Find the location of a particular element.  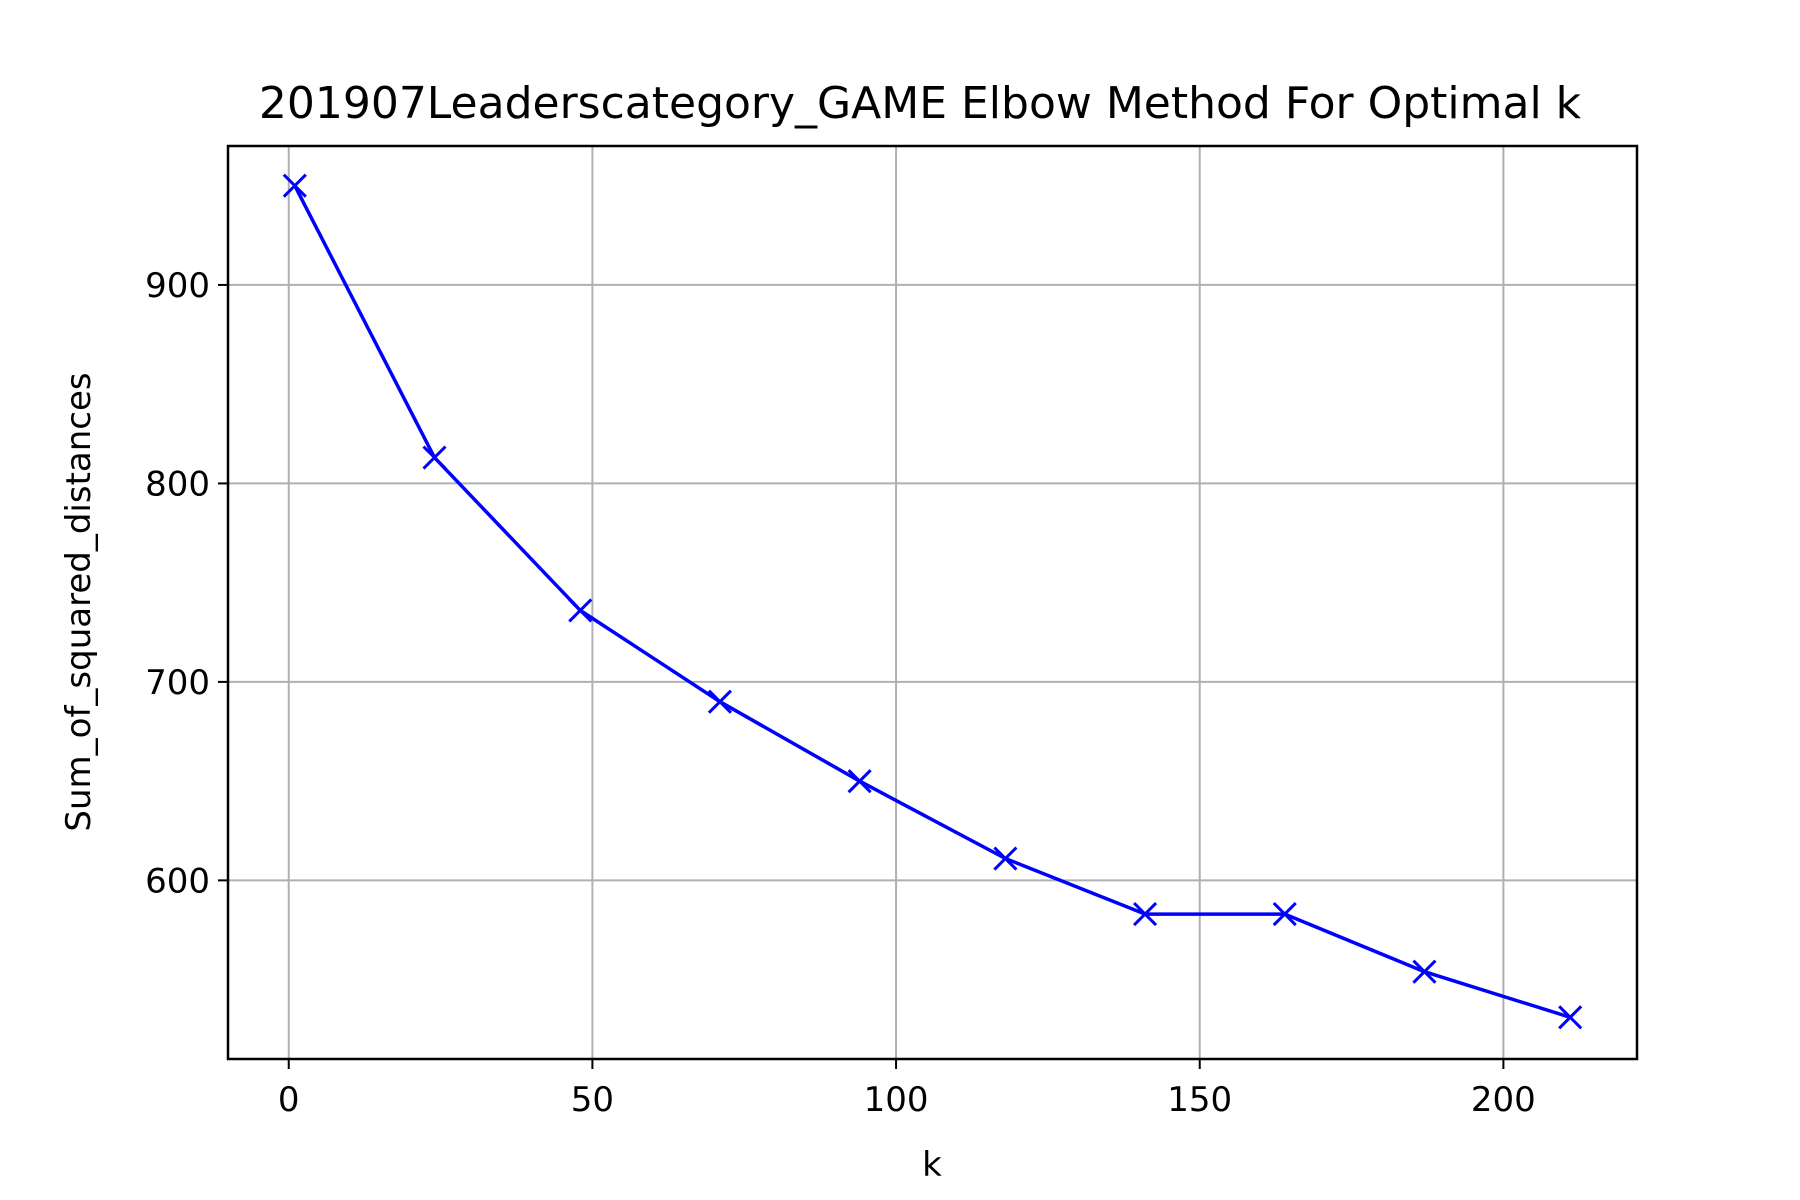

y-axis-label: Sum_of_squared_distances is located at coordinates (79, 601).